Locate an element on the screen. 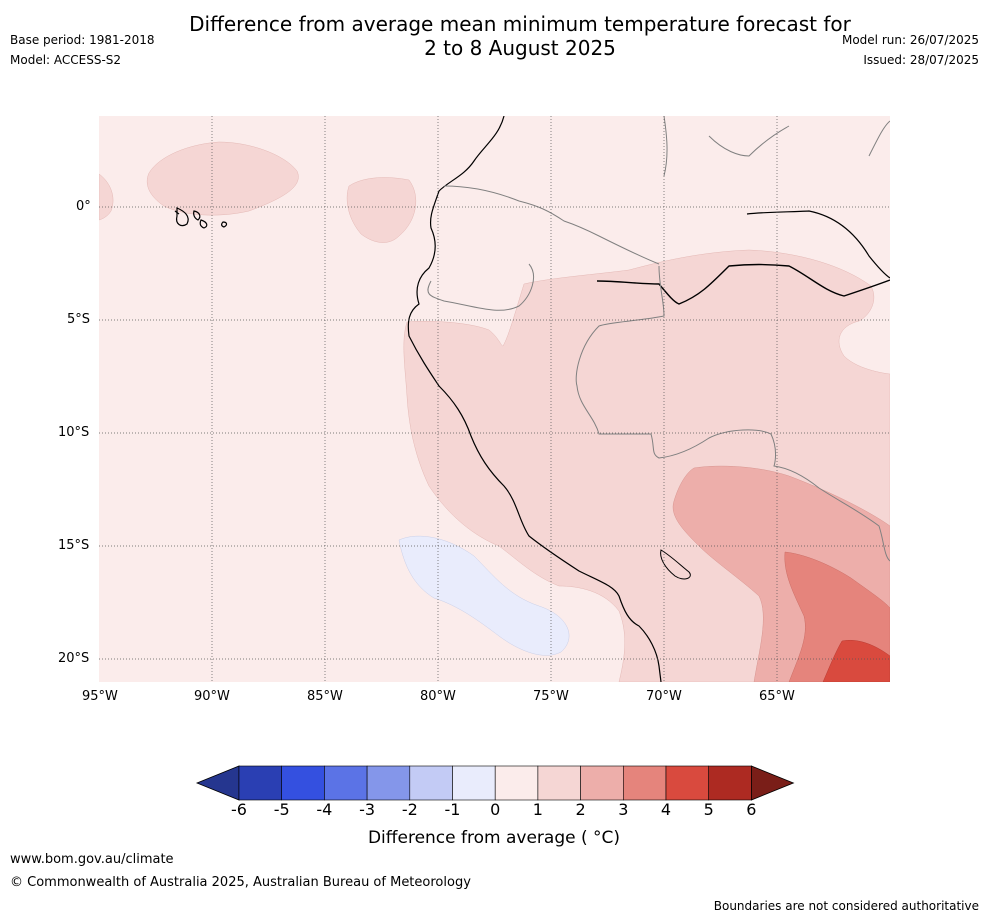 The image size is (988, 919). lon-label-85w: 85°W is located at coordinates (325, 696).